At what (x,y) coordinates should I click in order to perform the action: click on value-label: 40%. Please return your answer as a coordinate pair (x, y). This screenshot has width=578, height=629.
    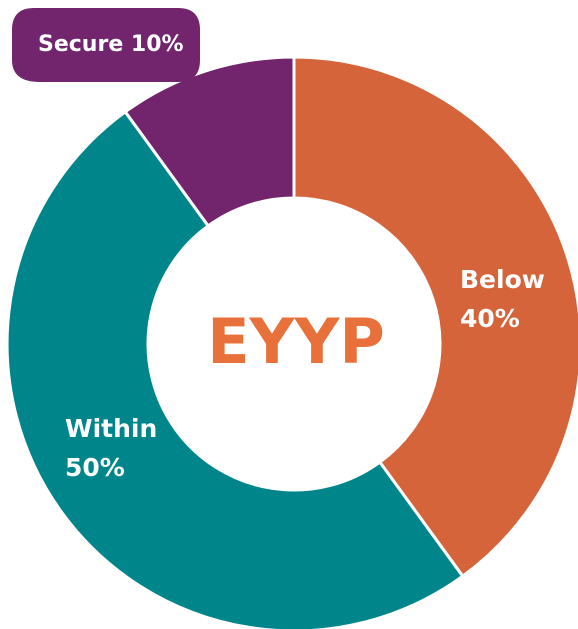
    Looking at the image, I should click on (490, 318).